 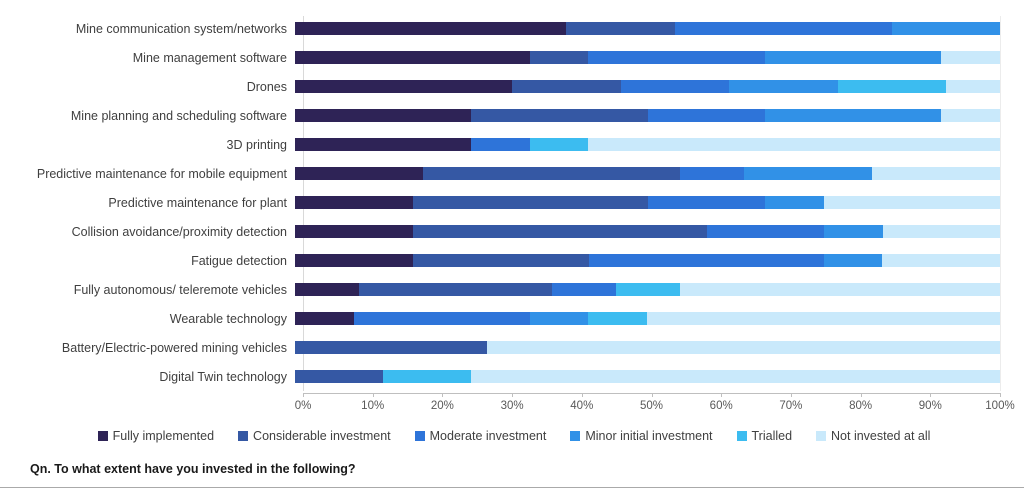 What do you see at coordinates (651, 406) in the screenshot?
I see `axis-tick-label: 50%` at bounding box center [651, 406].